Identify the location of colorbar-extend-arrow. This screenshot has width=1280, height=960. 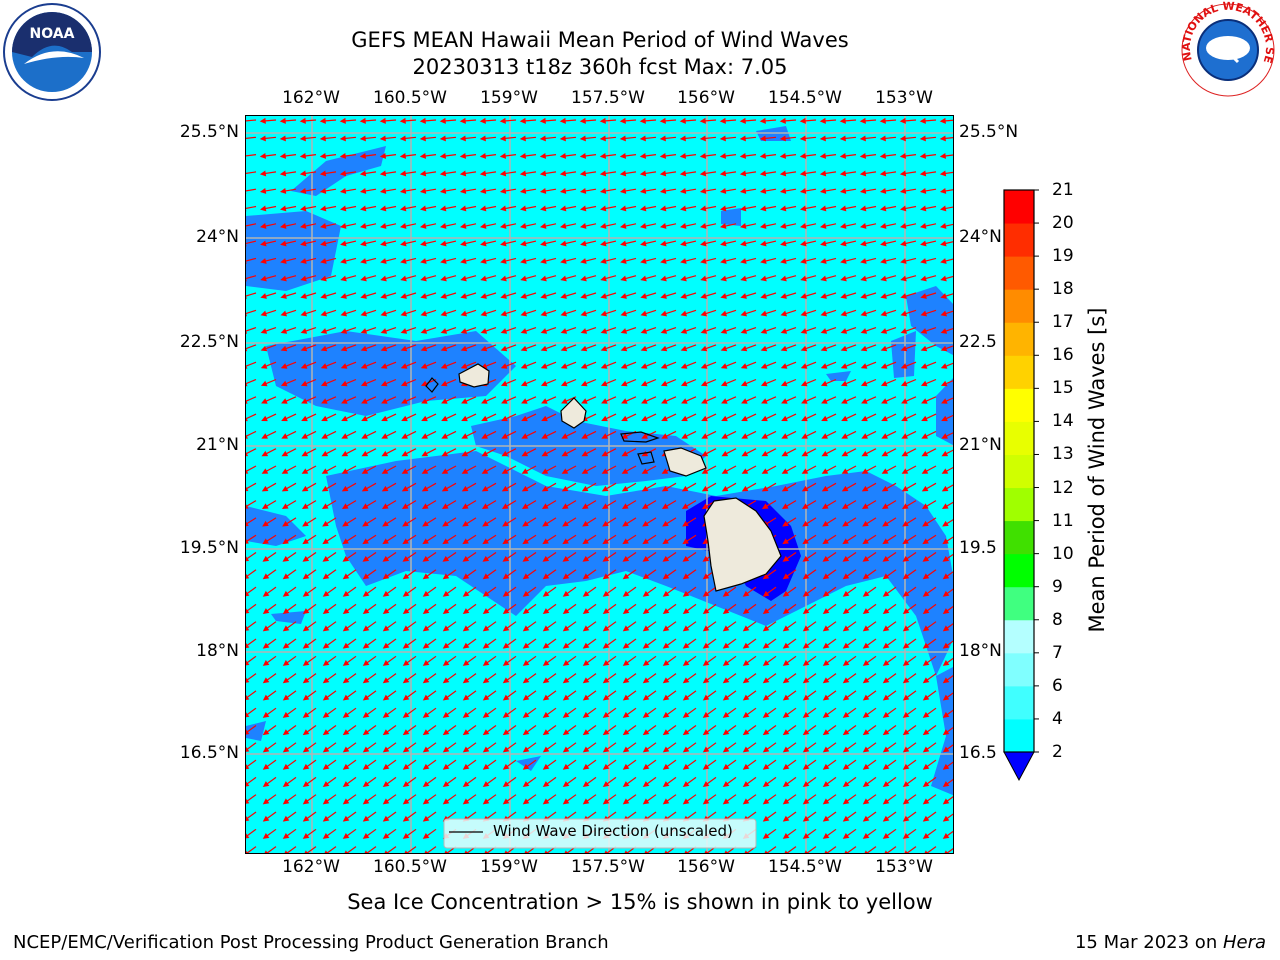
(1019, 766).